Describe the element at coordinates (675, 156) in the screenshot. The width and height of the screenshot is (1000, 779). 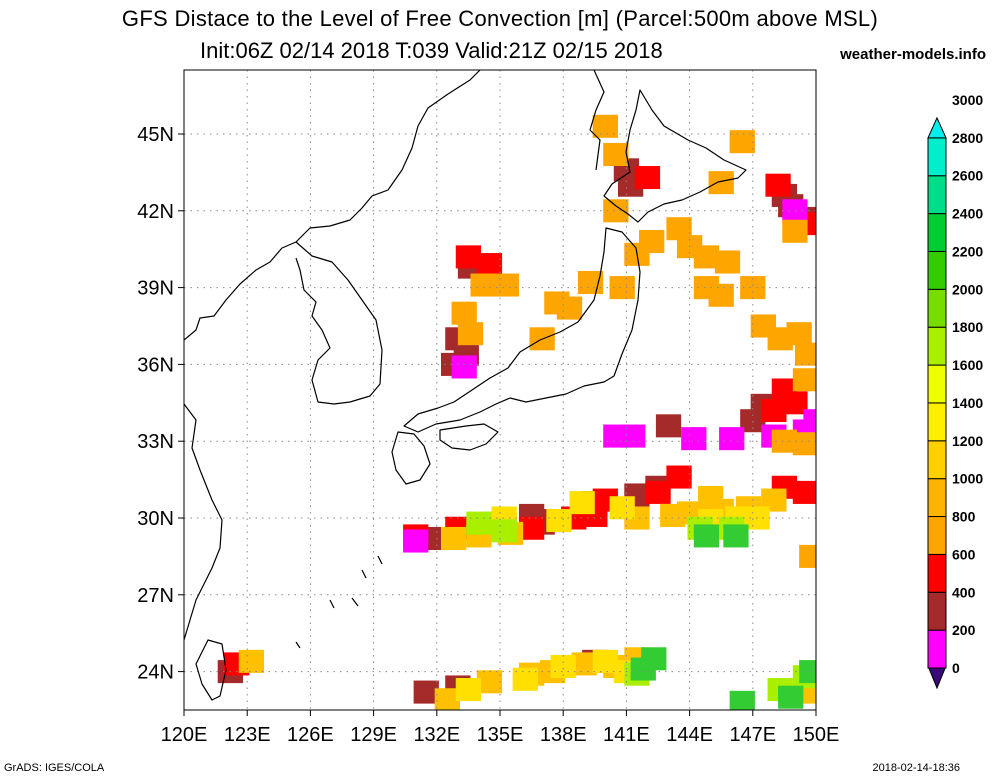
I see `coastline-hokkaido` at that location.